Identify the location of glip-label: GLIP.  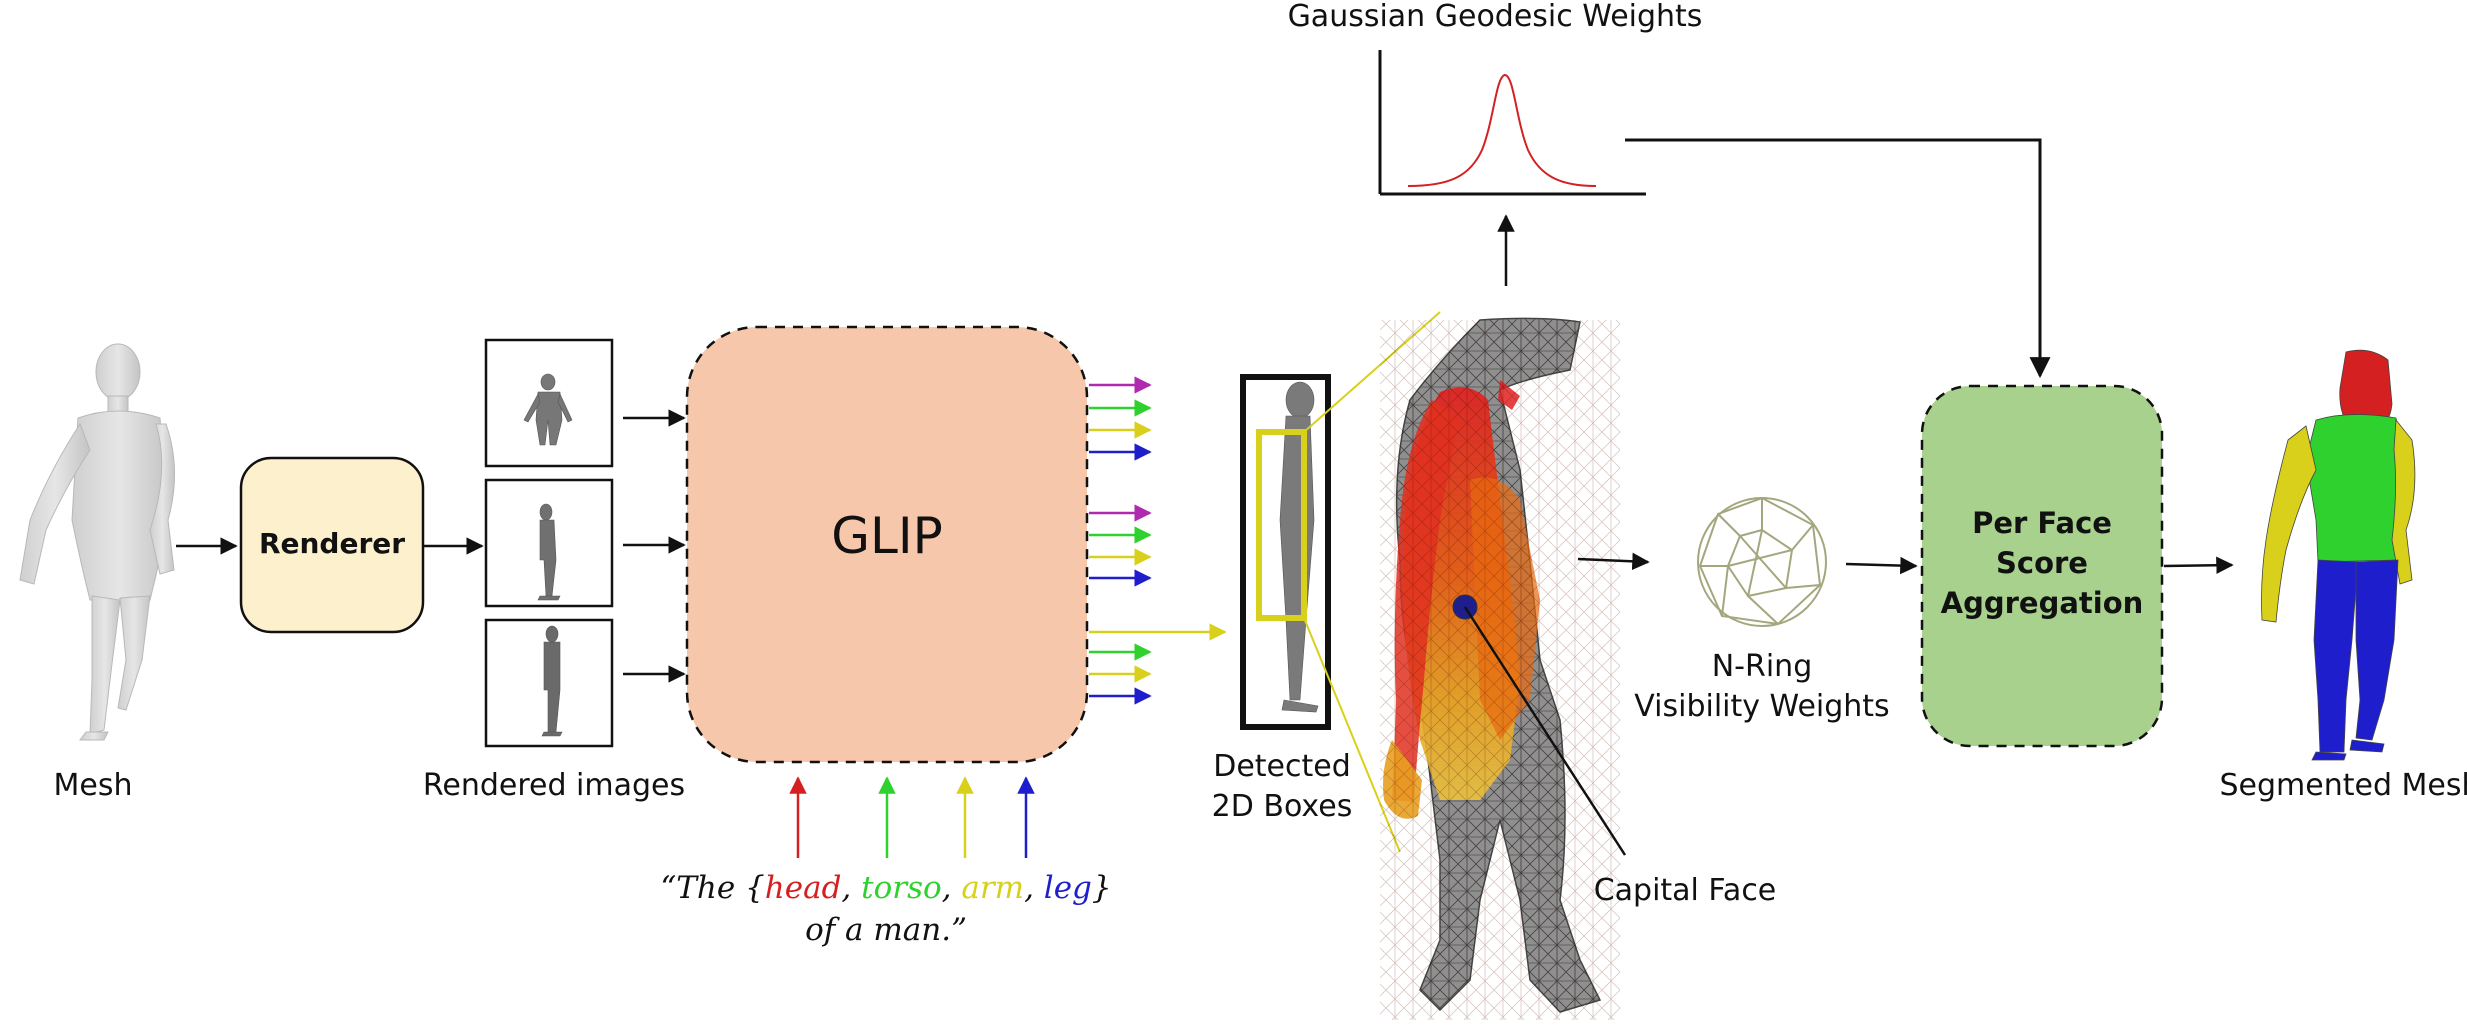
(887, 536).